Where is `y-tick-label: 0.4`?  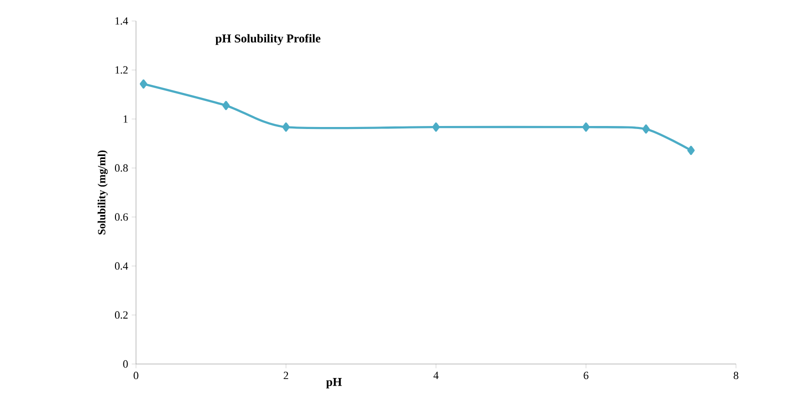
y-tick-label: 0.4 is located at coordinates (121, 266).